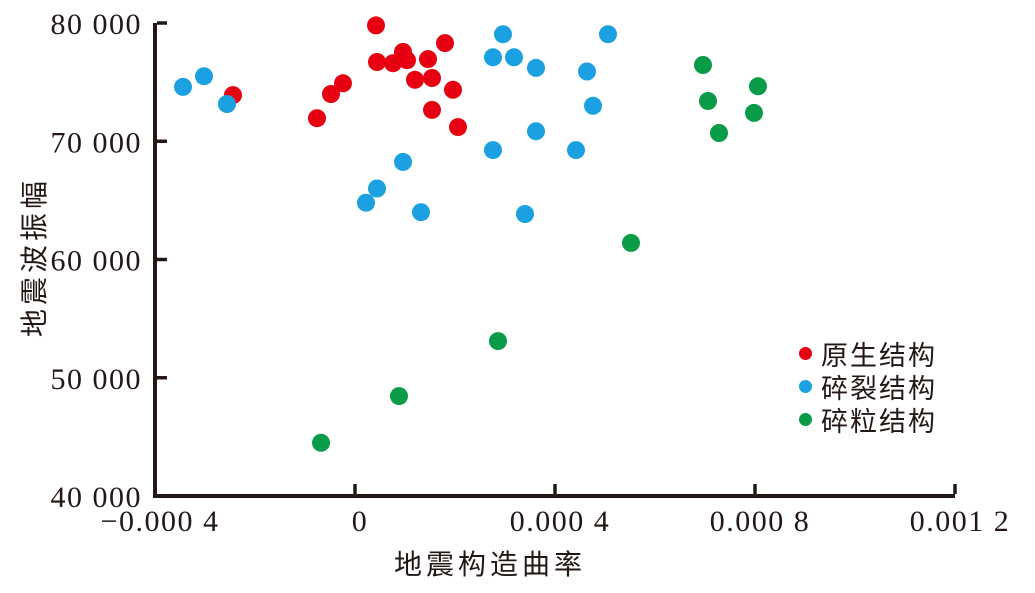  Describe the element at coordinates (879, 356) in the screenshot. I see `legend-label-primary-structure: 原生结构` at that location.